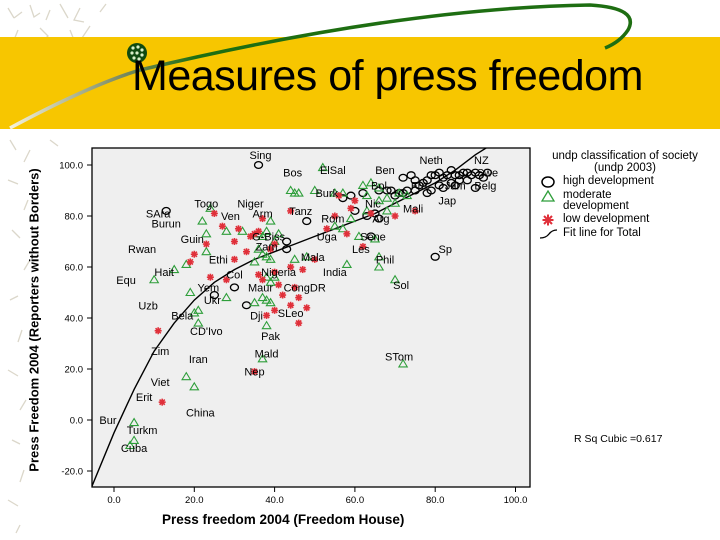 Image resolution: width=720 pixels, height=540 pixels. What do you see at coordinates (107, 421) in the screenshot?
I see `point-label: Bur` at bounding box center [107, 421].